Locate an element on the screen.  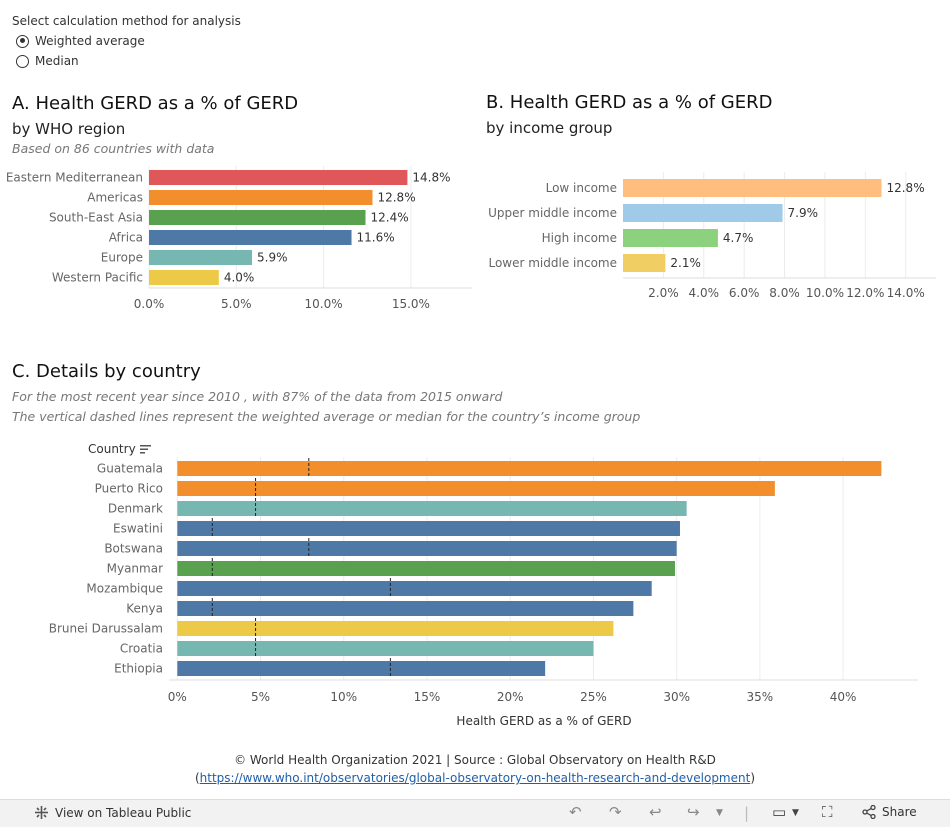
data-label: 4.0% is located at coordinates (239, 278).